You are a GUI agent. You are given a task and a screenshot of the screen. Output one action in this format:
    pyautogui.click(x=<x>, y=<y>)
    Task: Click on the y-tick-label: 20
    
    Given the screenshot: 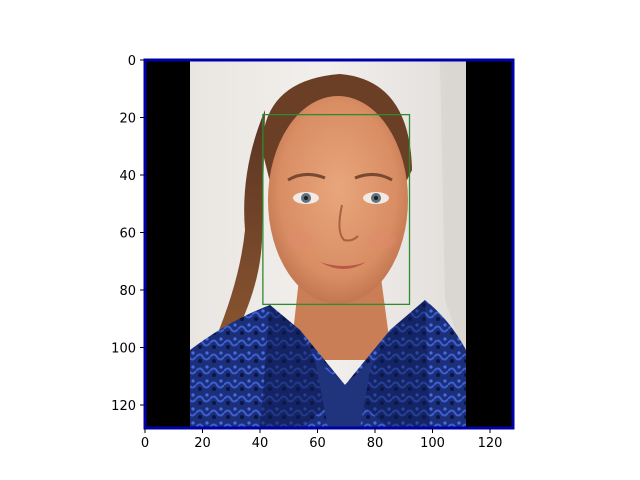 What is the action you would take?
    pyautogui.click(x=127, y=119)
    